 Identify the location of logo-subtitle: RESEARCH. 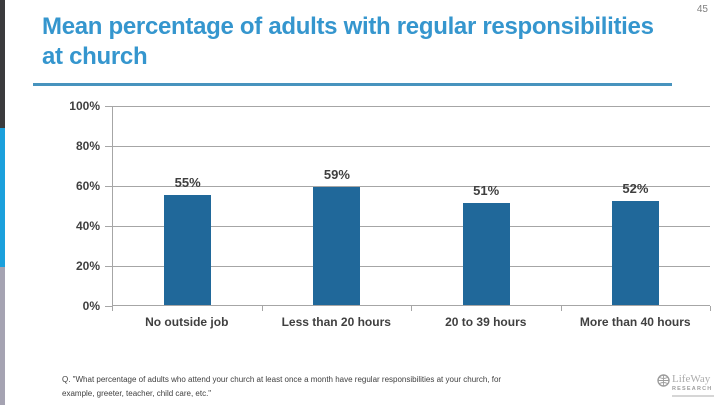
(692, 389).